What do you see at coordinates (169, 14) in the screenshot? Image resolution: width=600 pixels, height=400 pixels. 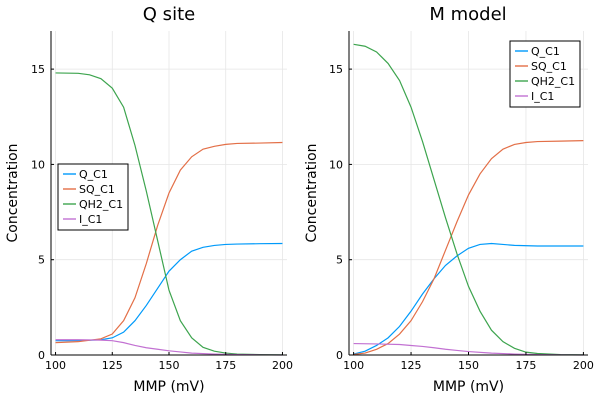 I see `chart-title: Q site` at bounding box center [169, 14].